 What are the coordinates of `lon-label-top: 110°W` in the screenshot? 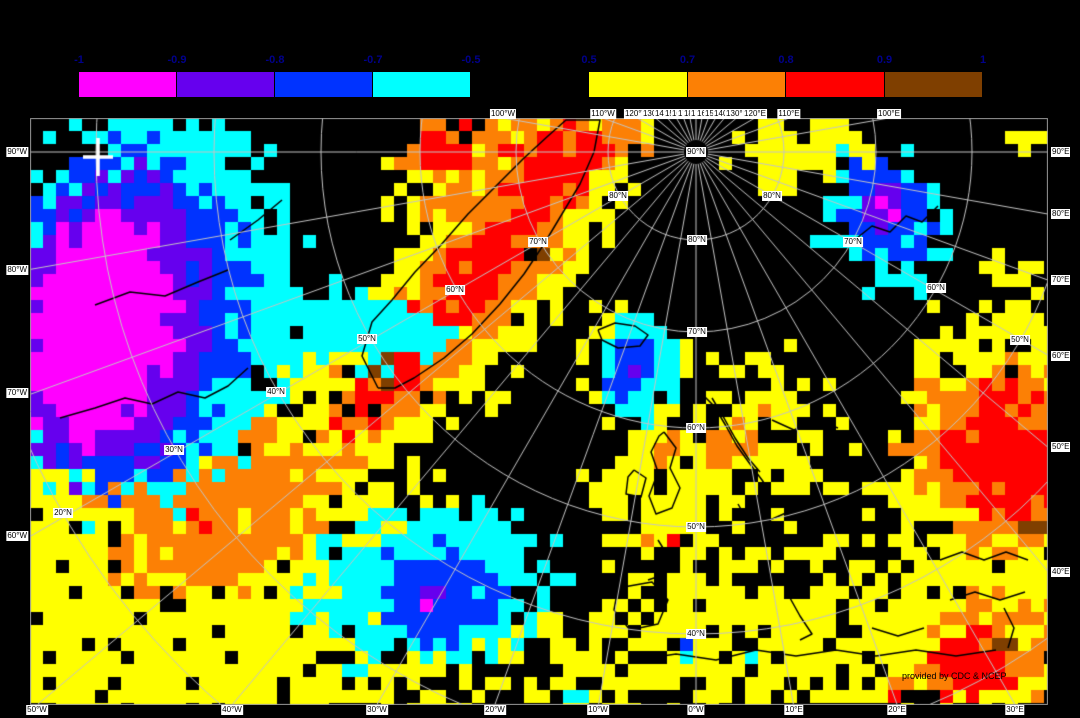 It's located at (603, 114).